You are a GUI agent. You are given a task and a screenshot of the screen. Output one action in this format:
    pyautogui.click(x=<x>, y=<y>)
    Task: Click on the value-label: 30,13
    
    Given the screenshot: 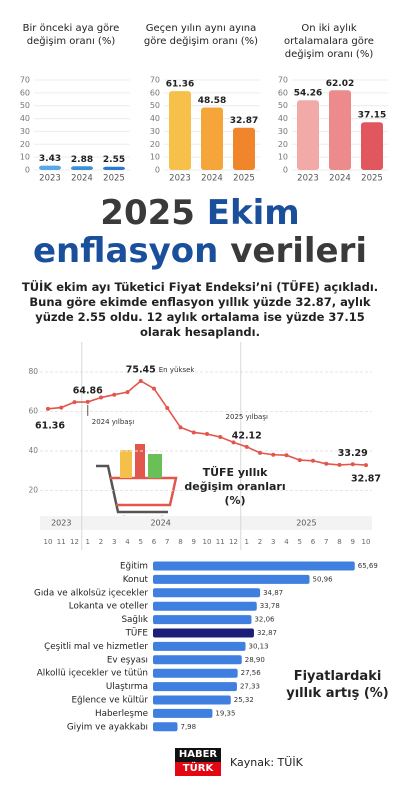 What is the action you would take?
    pyautogui.click(x=259, y=646)
    